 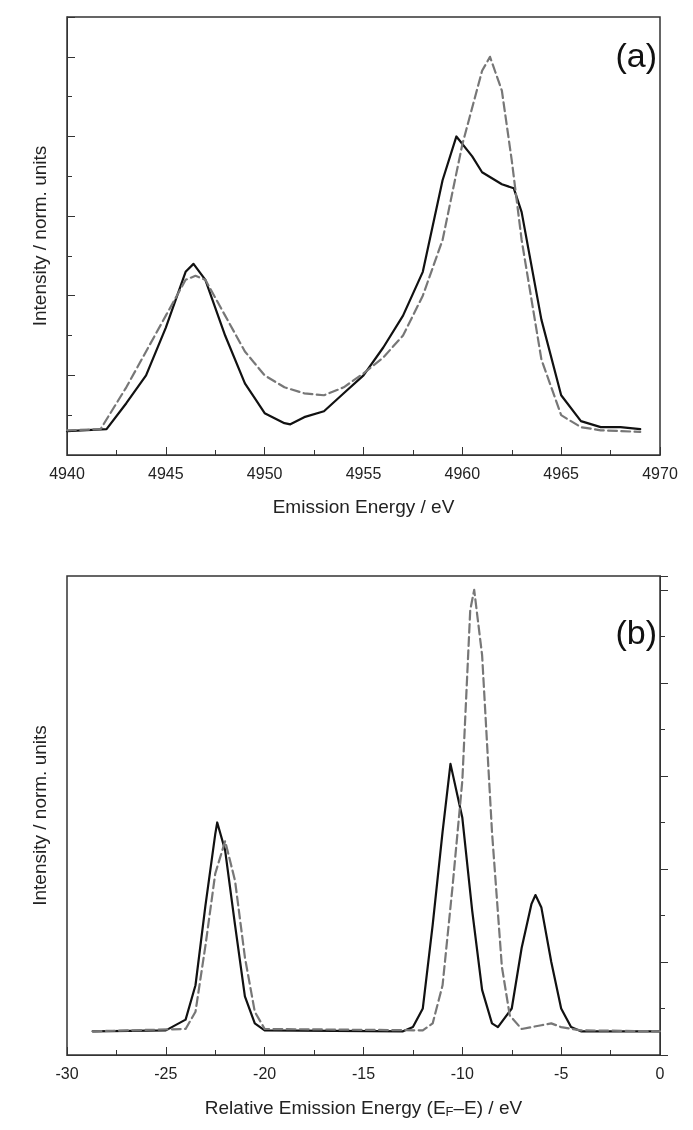 I want to click on x-tick-label: 4940, so click(x=67, y=473).